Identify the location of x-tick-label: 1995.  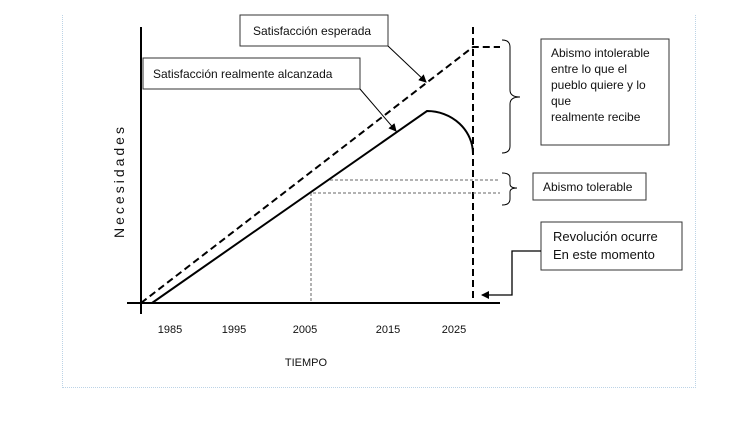
(234, 330).